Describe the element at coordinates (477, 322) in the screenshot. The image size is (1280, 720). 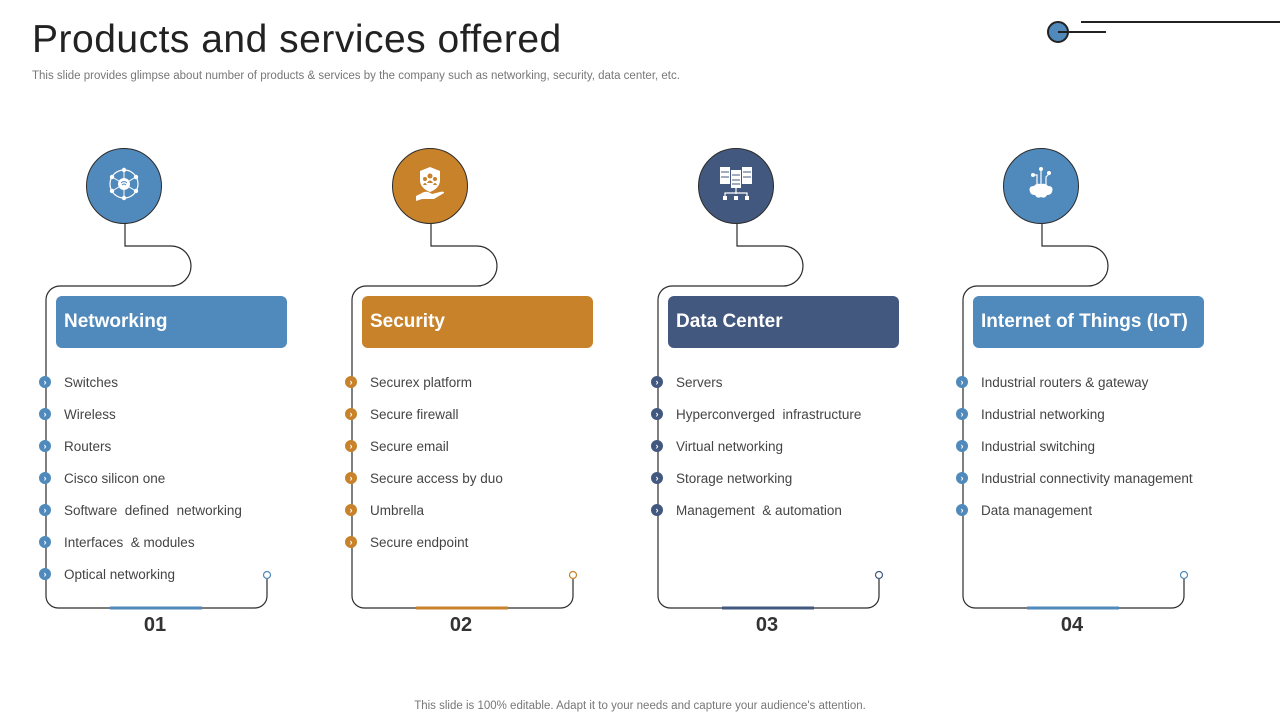
I see `category-header: Security` at that location.